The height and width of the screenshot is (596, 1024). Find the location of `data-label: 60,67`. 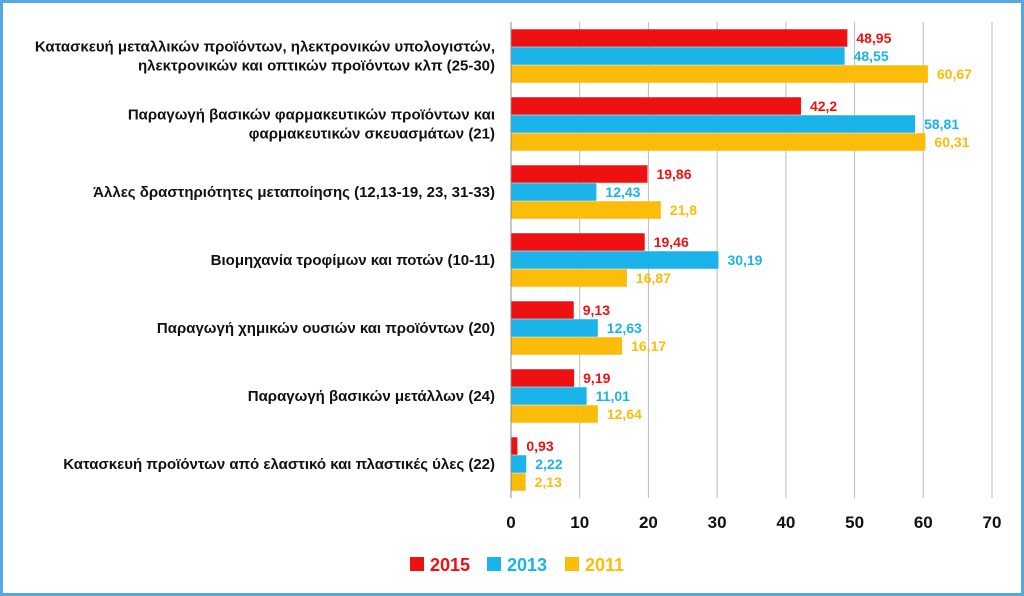

data-label: 60,67 is located at coordinates (954, 74).